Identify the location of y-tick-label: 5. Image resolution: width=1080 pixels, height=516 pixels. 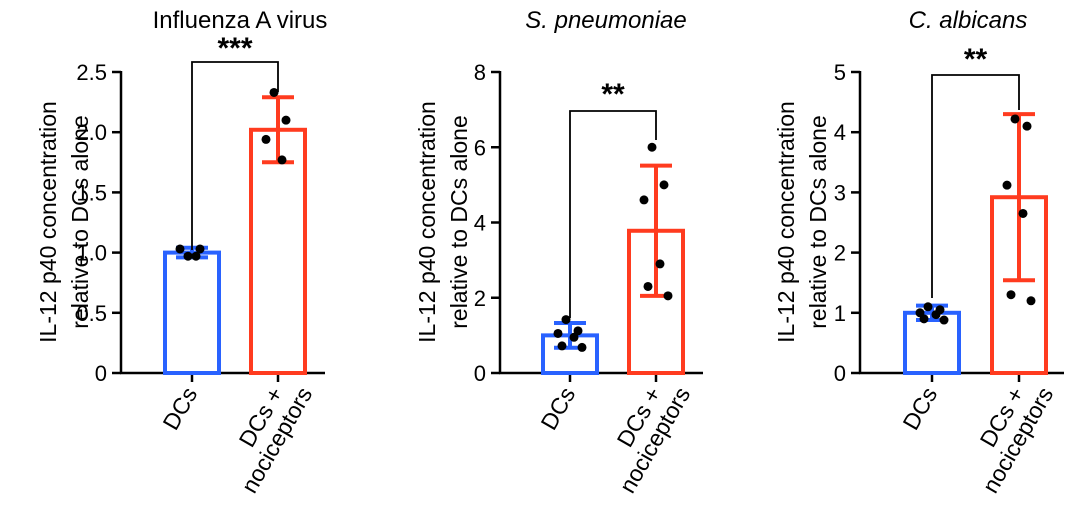
(840, 72).